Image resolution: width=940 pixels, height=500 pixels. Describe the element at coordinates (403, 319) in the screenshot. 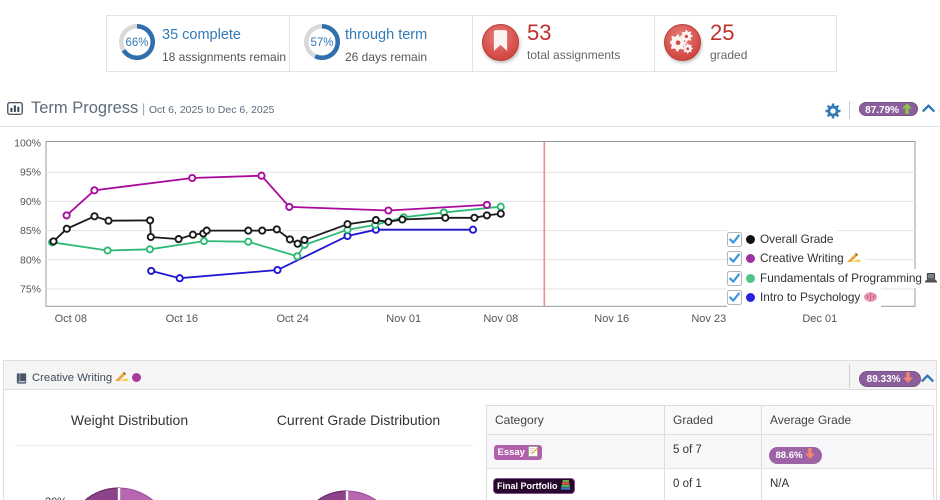

I see `svg-text: Nov 01` at that location.